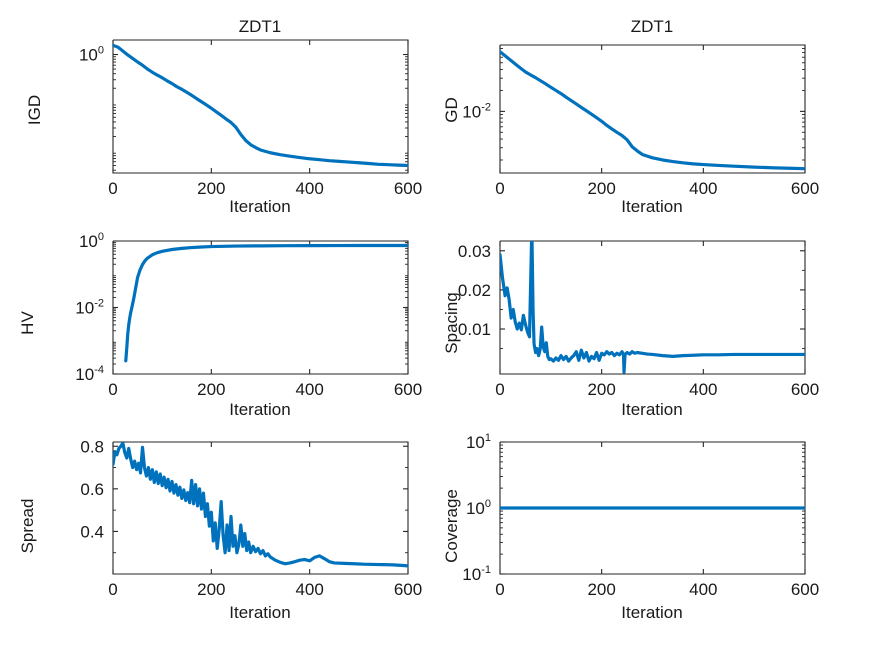 This screenshot has width=875, height=656. I want to click on data-line-spacing, so click(652, 307).